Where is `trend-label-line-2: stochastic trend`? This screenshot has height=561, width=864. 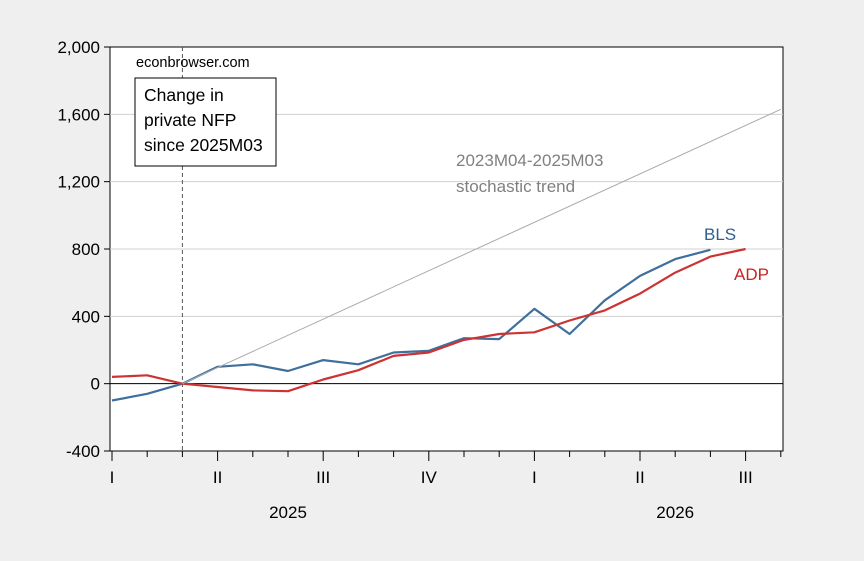
trend-label-line-2: stochastic trend is located at coordinates (515, 186).